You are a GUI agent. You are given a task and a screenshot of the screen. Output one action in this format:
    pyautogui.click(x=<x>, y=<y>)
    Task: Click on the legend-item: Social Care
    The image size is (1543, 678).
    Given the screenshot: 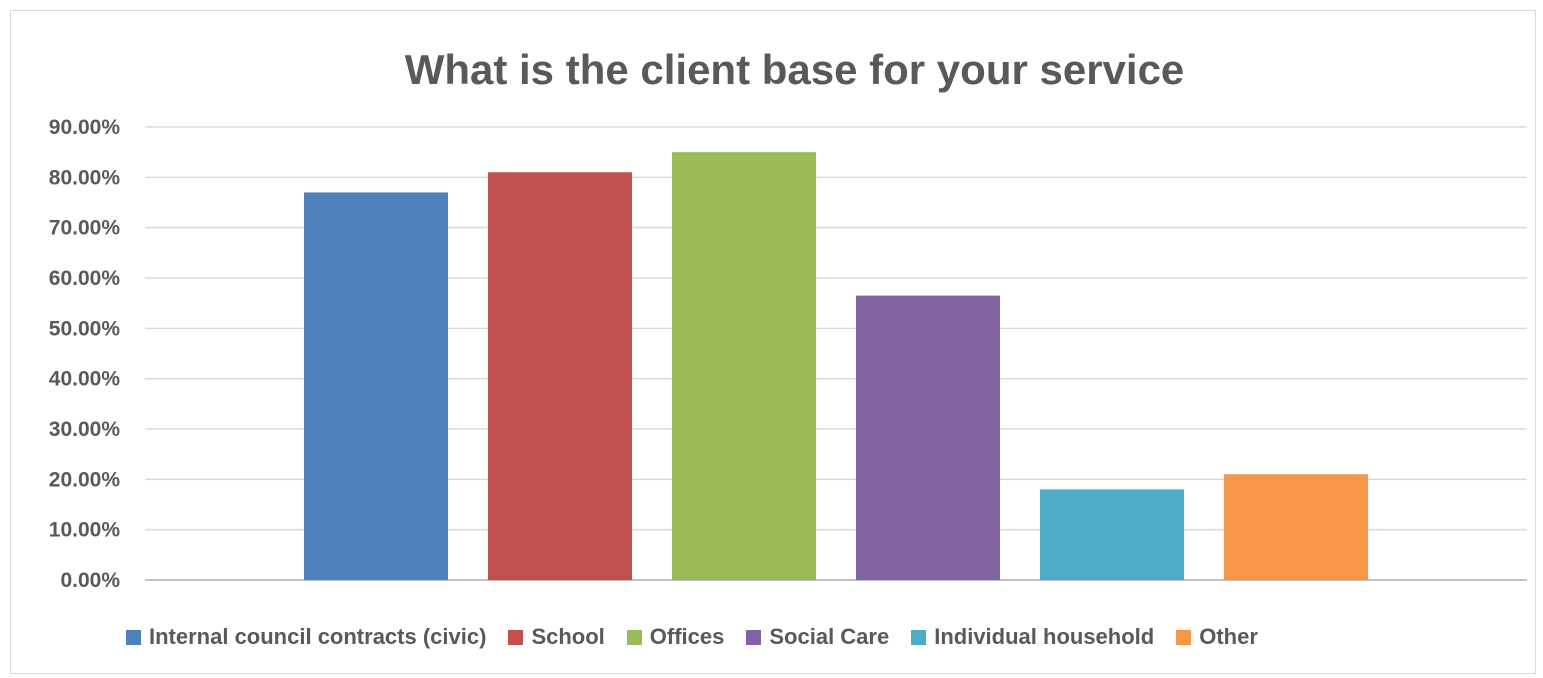 What is the action you would take?
    pyautogui.click(x=817, y=637)
    